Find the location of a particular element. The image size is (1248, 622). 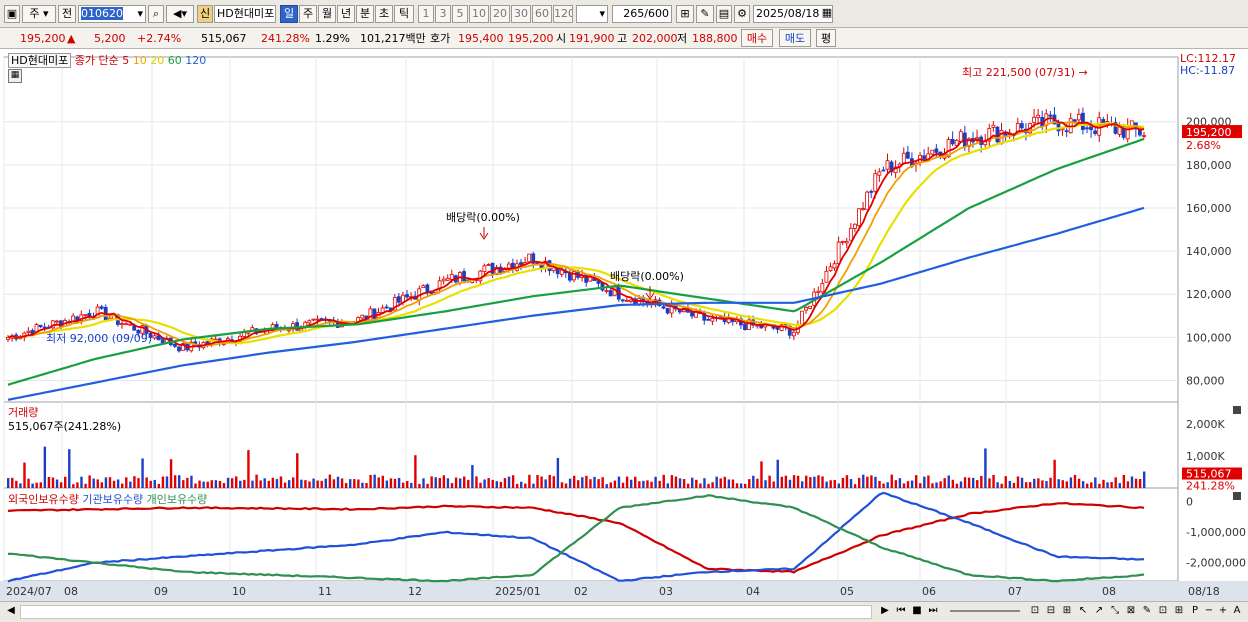

tab-month: 월 is located at coordinates (327, 14).